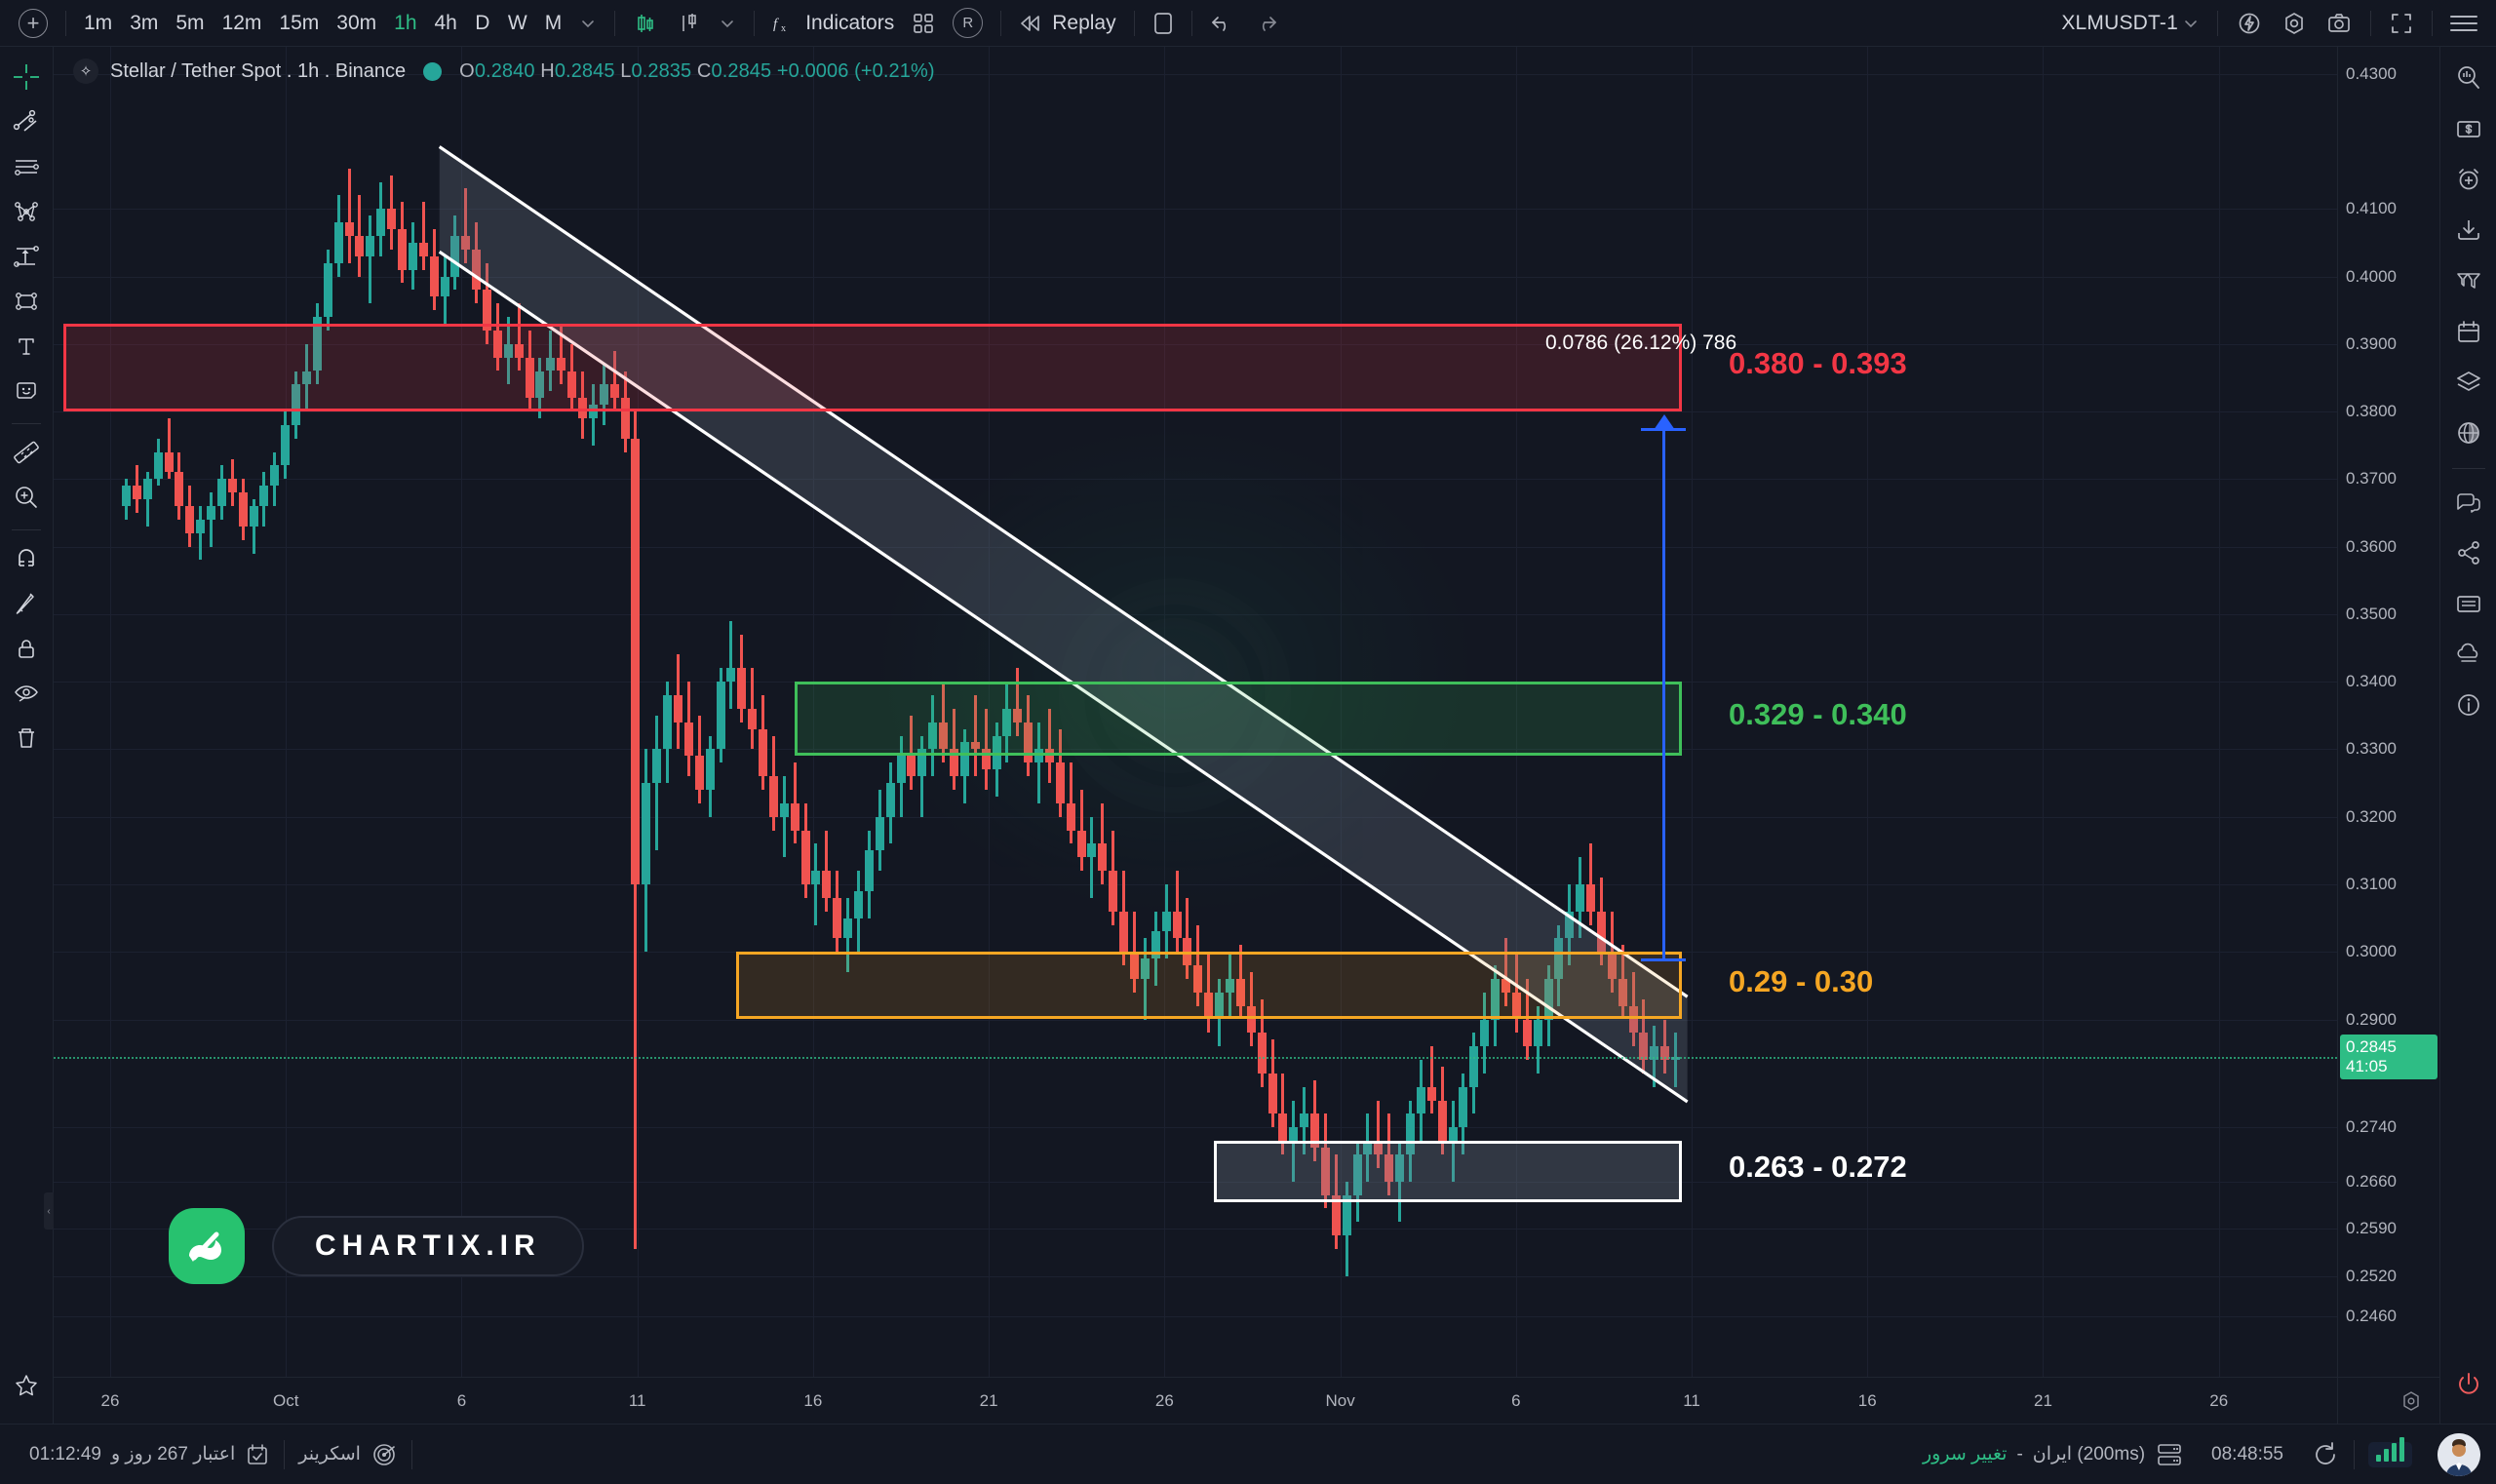 The height and width of the screenshot is (1484, 2496). I want to click on chat-panel, so click(2468, 502).